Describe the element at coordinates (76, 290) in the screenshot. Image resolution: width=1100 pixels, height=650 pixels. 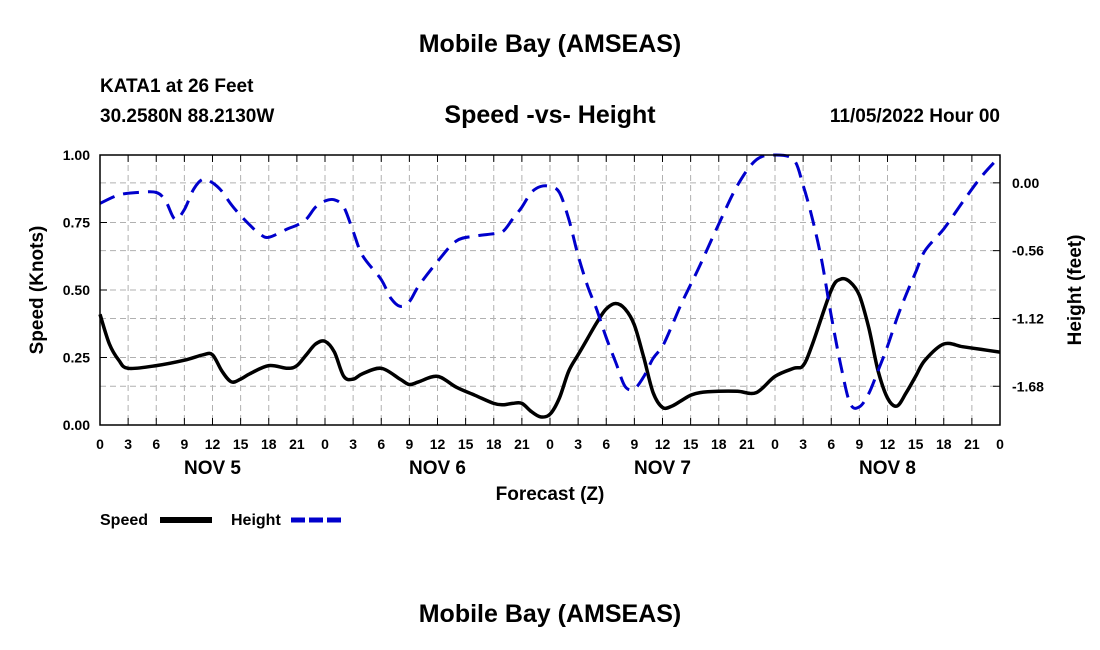
I see `y-tick-label: 0.50` at that location.